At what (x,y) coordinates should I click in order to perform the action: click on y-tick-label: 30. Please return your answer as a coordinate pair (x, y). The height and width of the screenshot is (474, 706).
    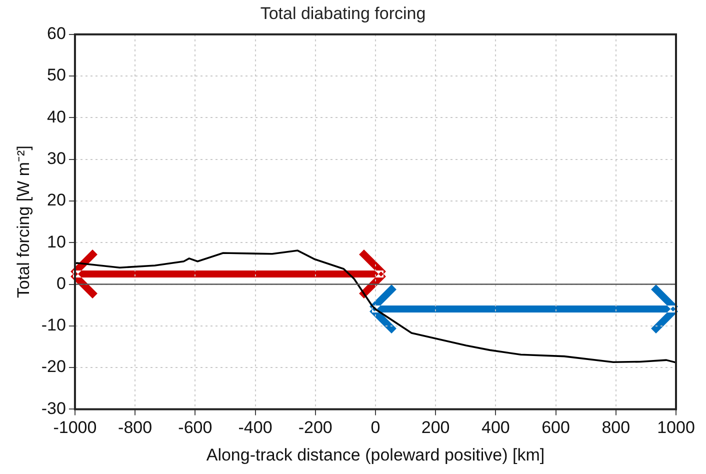
    Looking at the image, I should click on (56, 158).